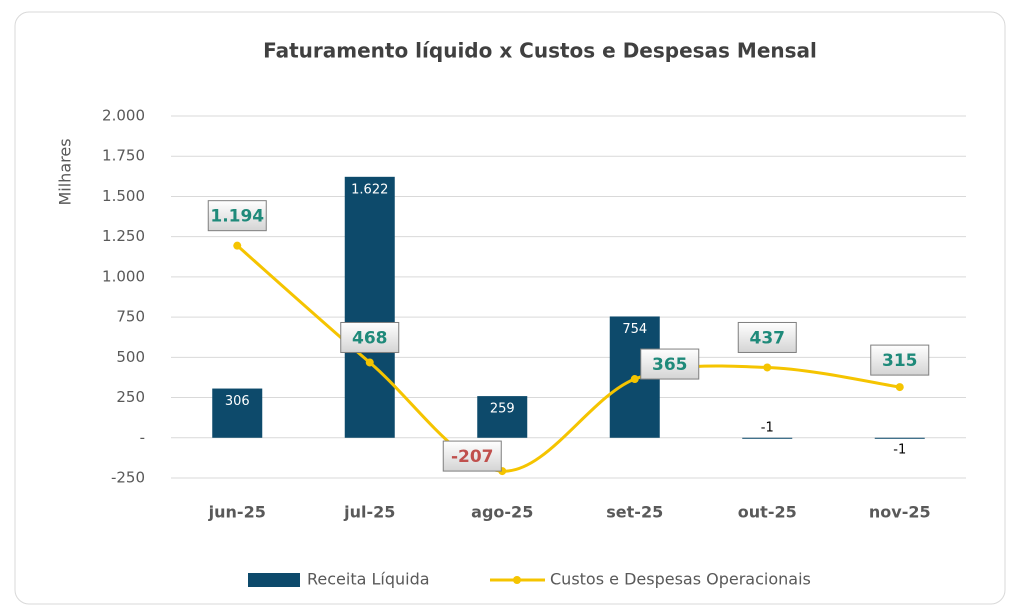 The height and width of the screenshot is (612, 1018). Describe the element at coordinates (900, 512) in the screenshot. I see `x-tick-label: nov-25` at that location.